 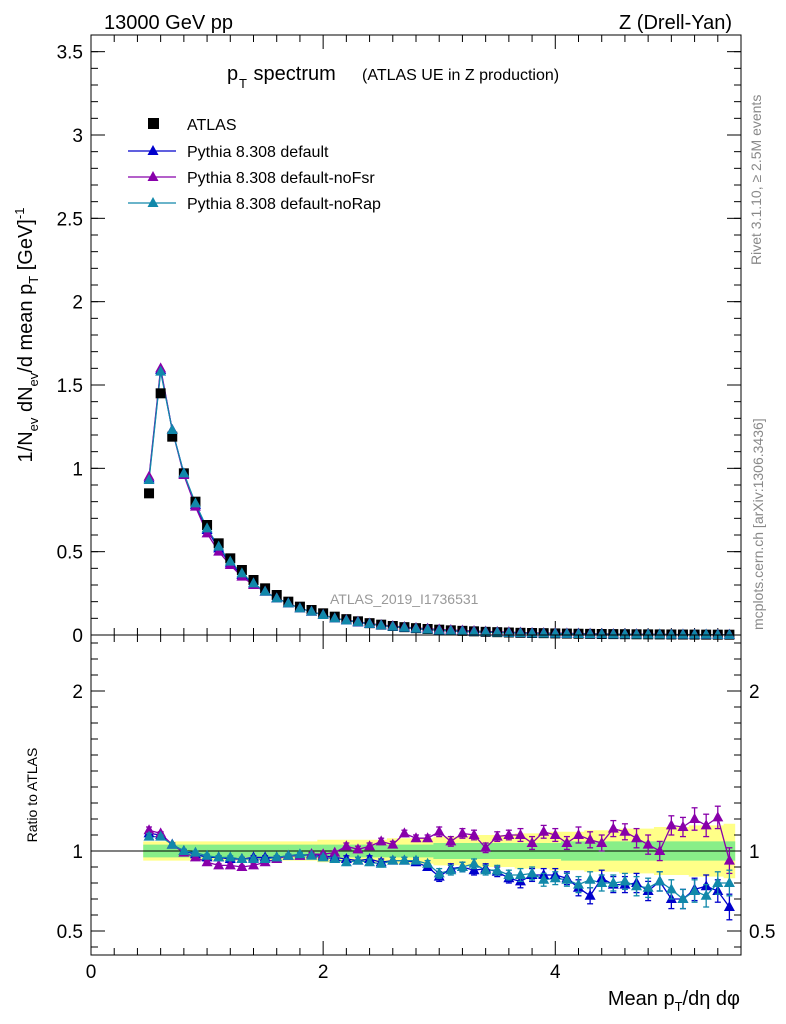 I want to click on title-main: p, so click(x=232, y=74).